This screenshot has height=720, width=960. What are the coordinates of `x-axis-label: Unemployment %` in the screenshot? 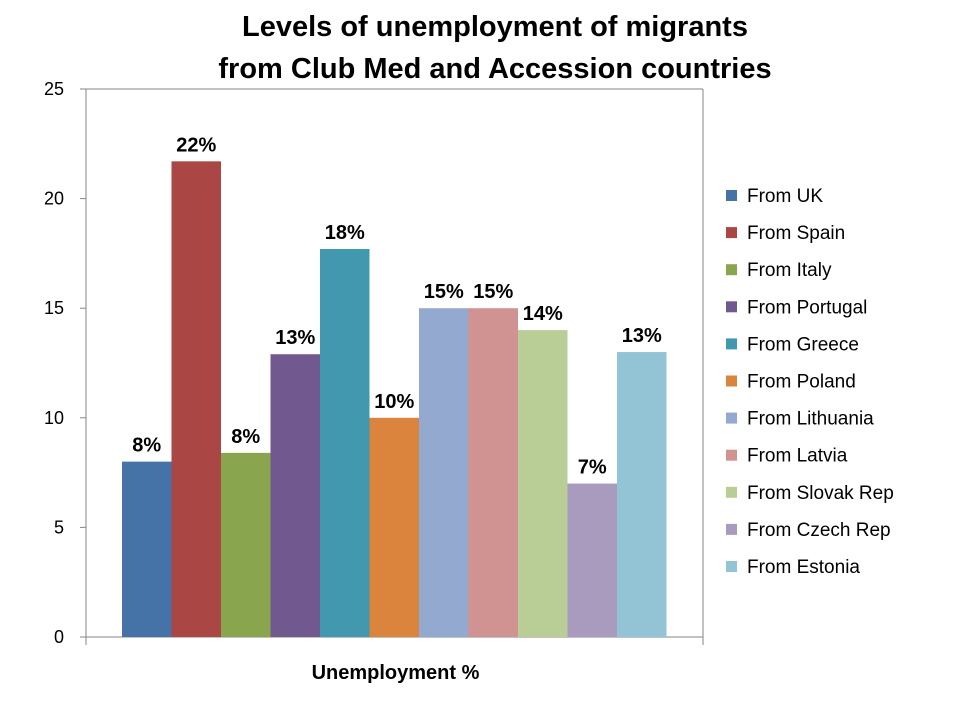 It's located at (396, 673).